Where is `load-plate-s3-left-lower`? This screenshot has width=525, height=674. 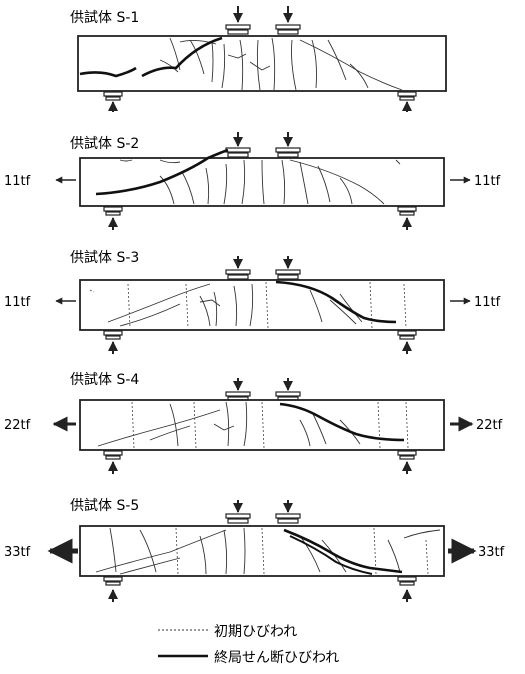
load-plate-s3-left-lower is located at coordinates (238, 277).